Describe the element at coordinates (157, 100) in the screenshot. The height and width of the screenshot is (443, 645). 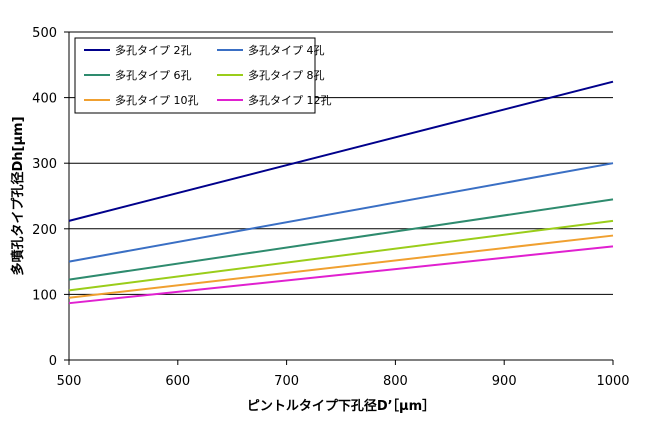
I see `legend-label: 多孔タイプ 10孔` at that location.